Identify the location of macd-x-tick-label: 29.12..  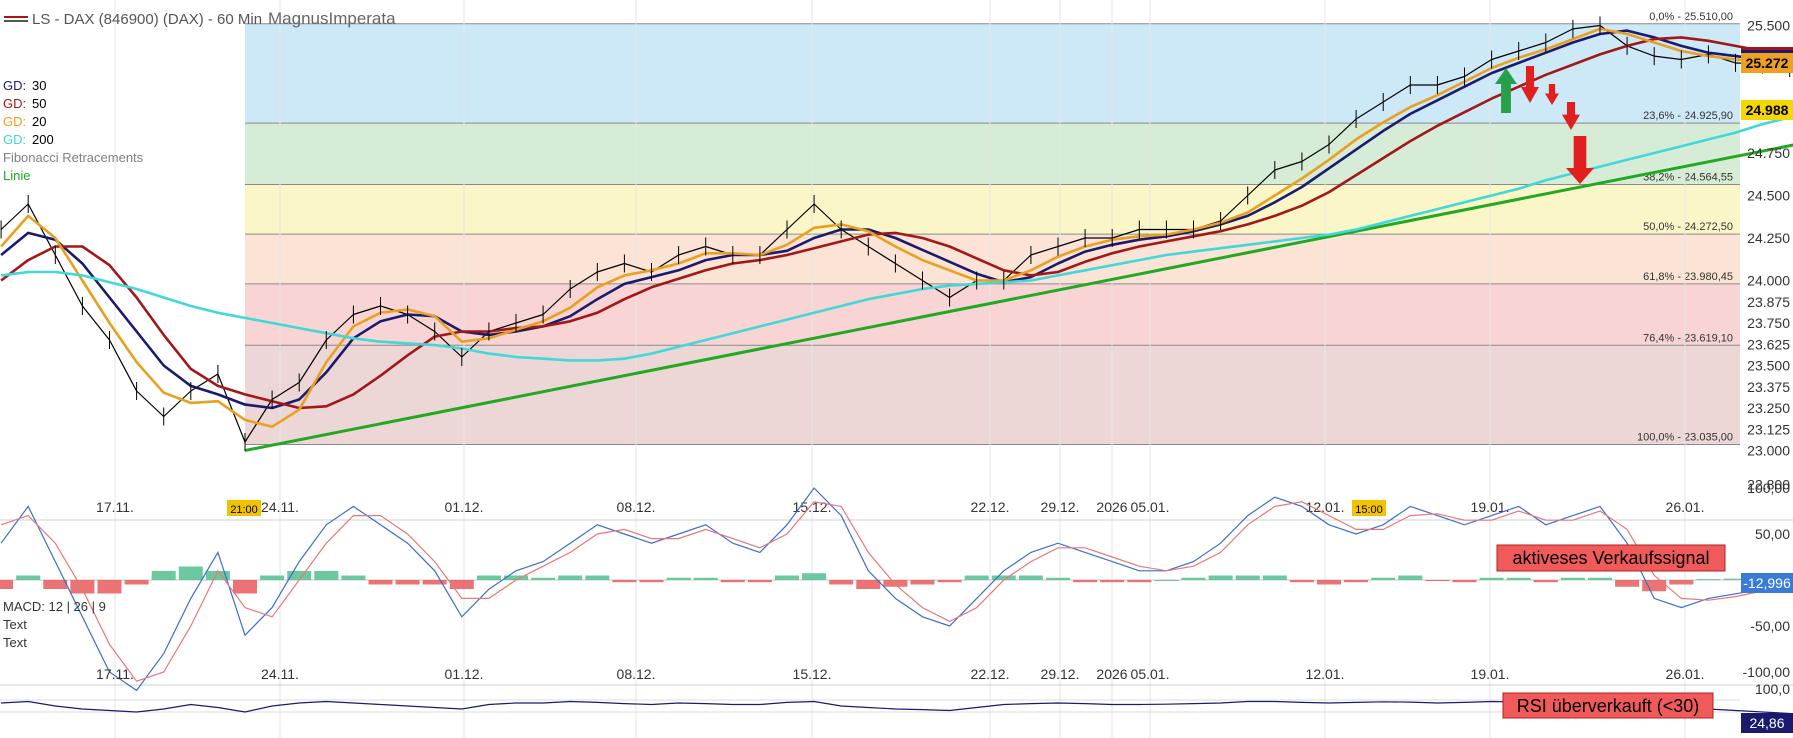
(1060, 674).